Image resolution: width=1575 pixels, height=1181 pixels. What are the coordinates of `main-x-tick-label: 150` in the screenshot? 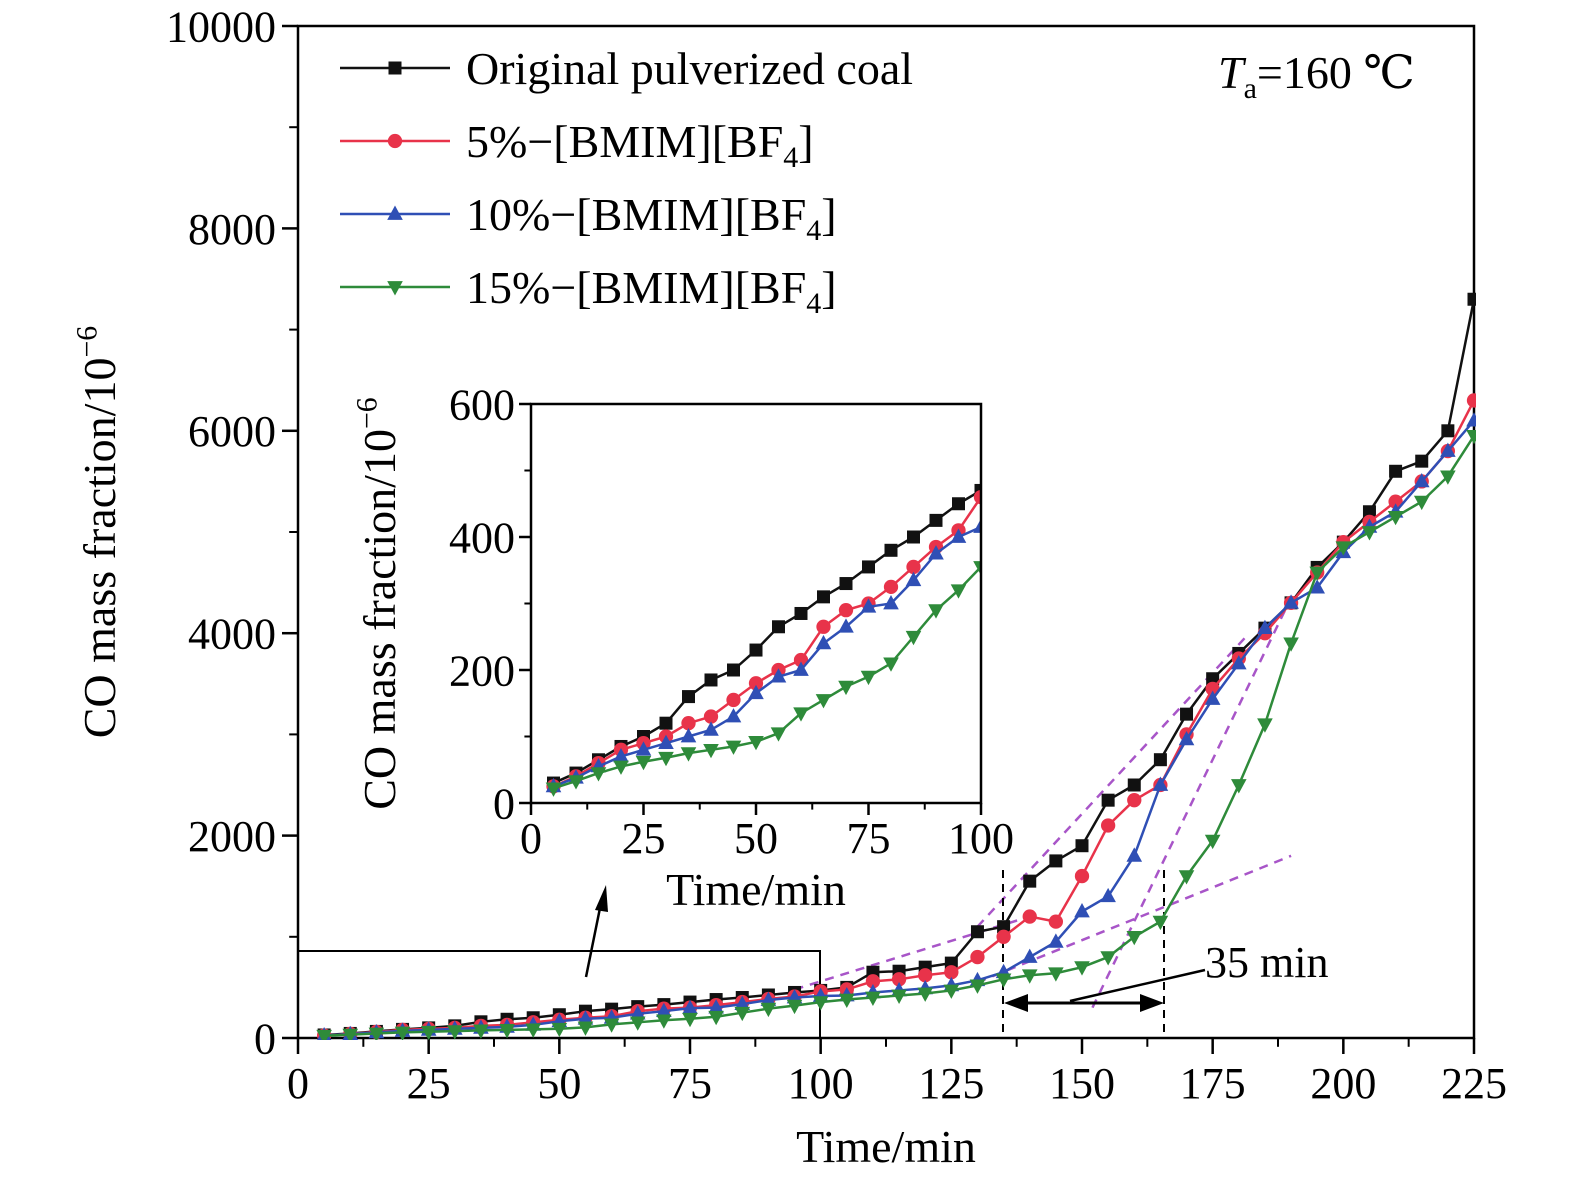 It's located at (1082, 1083).